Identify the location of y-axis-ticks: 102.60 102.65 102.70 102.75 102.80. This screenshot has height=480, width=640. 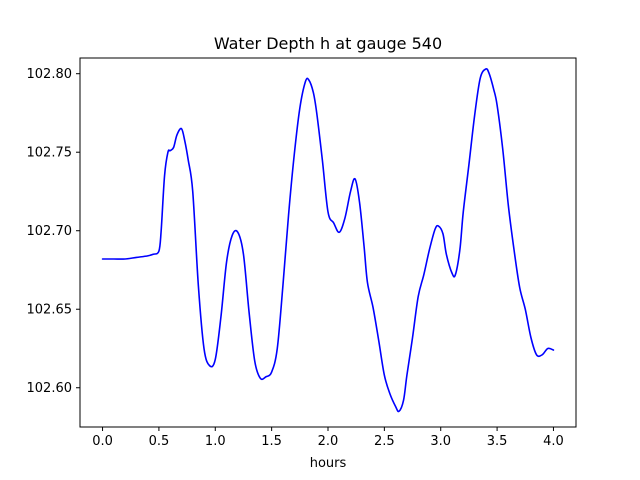
(53, 231).